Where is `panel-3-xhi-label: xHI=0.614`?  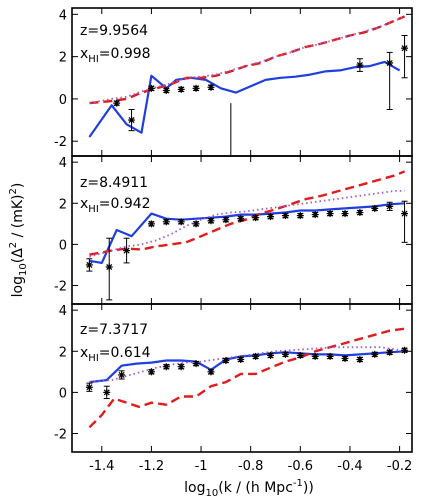
panel-3-xhi-label: xHI=0.614 is located at coordinates (115, 354).